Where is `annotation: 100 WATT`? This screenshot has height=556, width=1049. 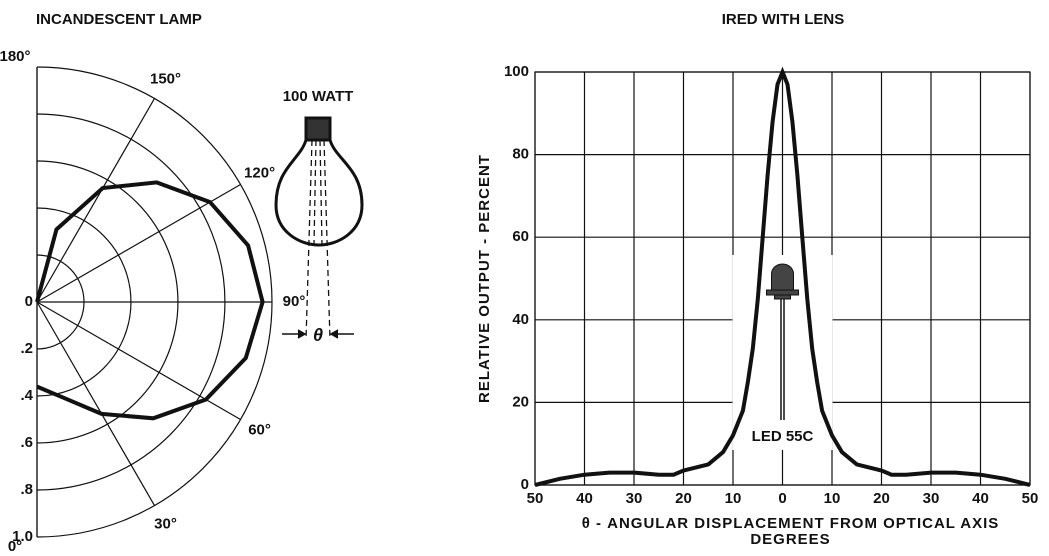 annotation: 100 WATT is located at coordinates (318, 96).